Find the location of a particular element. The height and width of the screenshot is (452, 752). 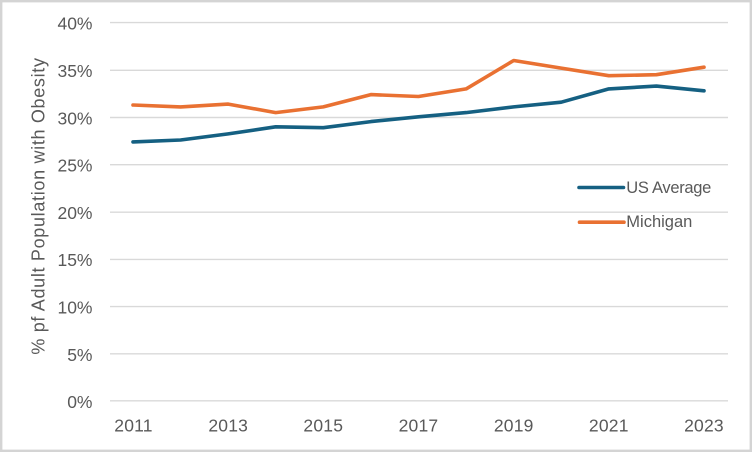

svg-text: 2019 is located at coordinates (514, 426).